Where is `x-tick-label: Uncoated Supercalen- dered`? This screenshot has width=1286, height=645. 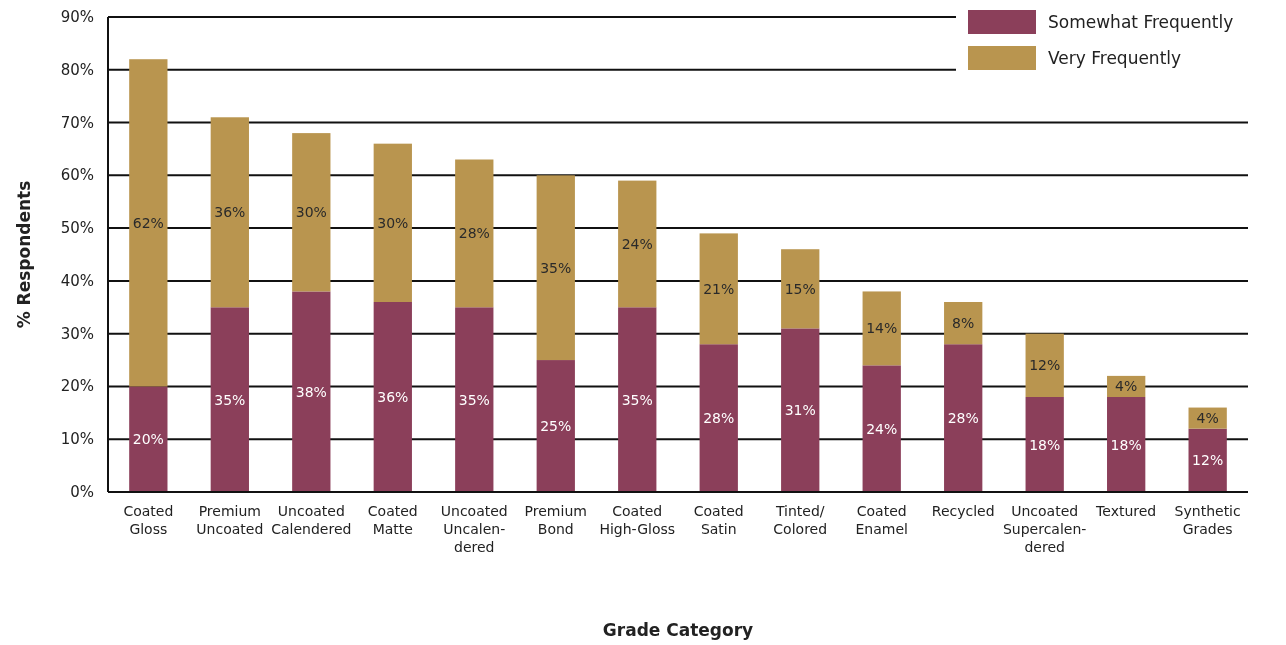 x-tick-label: Uncoated Supercalen- dered is located at coordinates (1044, 529).